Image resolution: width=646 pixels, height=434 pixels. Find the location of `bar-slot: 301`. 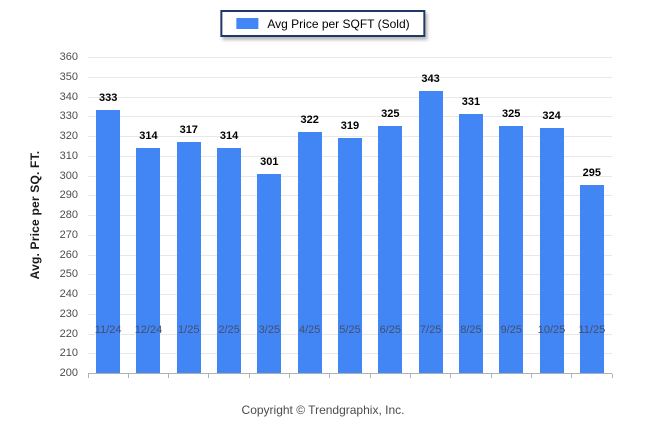

bar-slot: 301 is located at coordinates (269, 215).